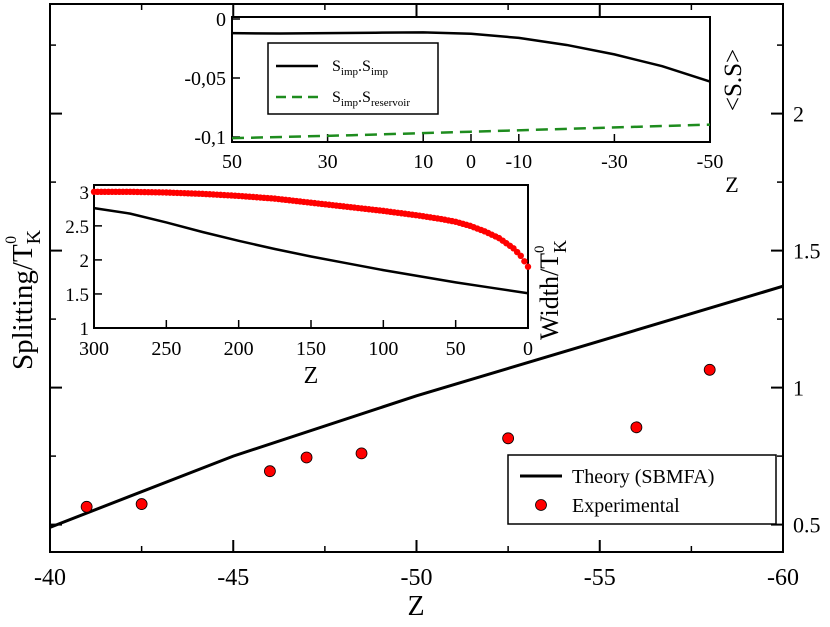 Image resolution: width=830 pixels, height=627 pixels. What do you see at coordinates (34, 236) in the screenshot?
I see `main-y-axis-label-sub: K` at bounding box center [34, 236].